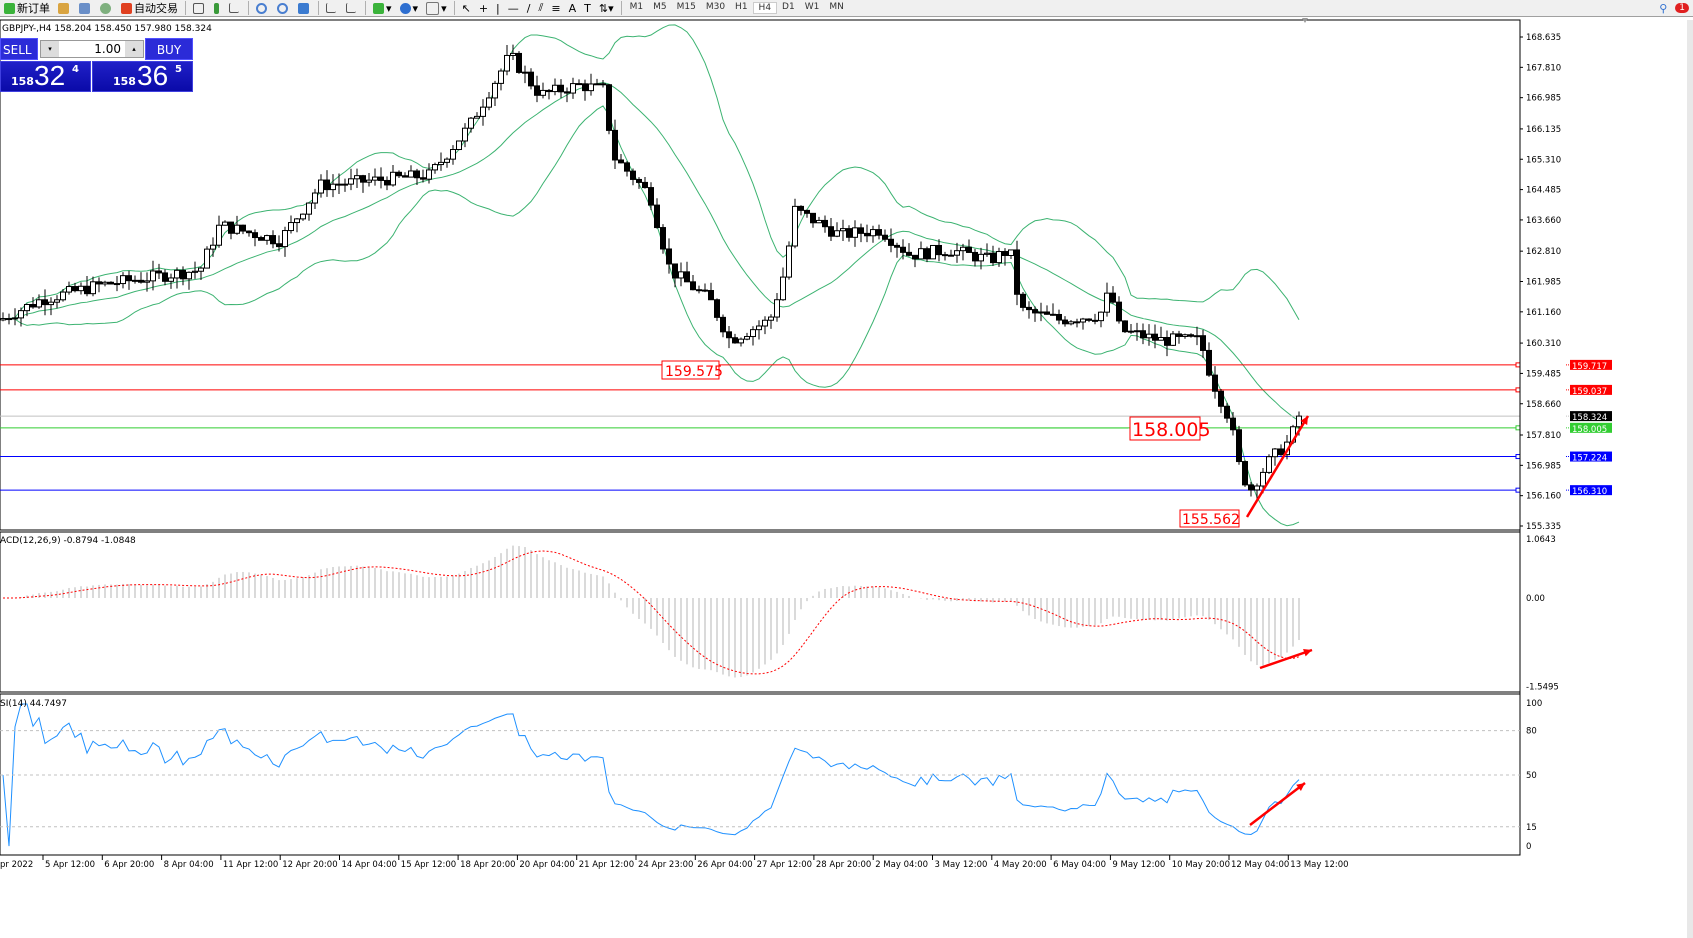 The width and height of the screenshot is (1693, 938). Describe the element at coordinates (199, 8) in the screenshot. I see `bar-chart-button` at that location.